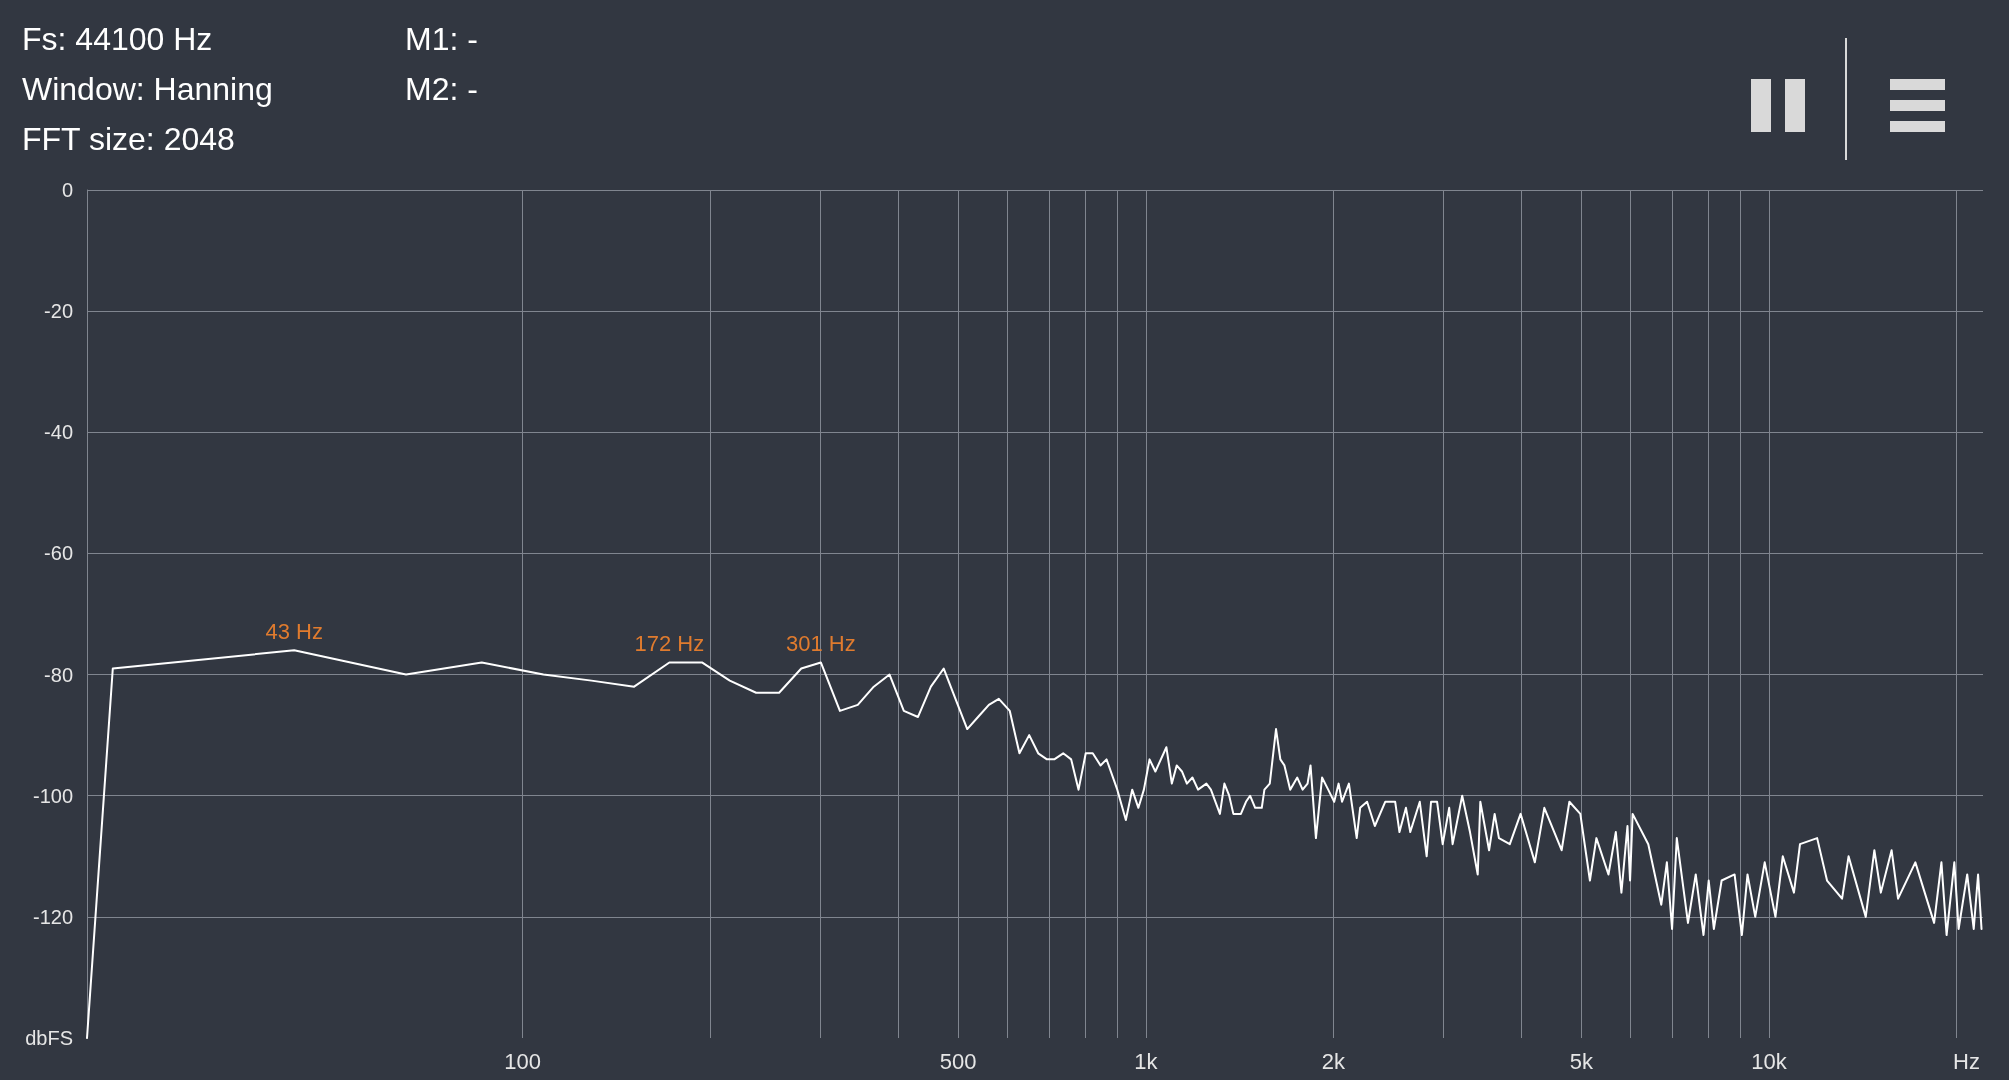 This screenshot has height=1080, width=2009. What do you see at coordinates (522, 1061) in the screenshot?
I see `x-tick-label: 100` at bounding box center [522, 1061].